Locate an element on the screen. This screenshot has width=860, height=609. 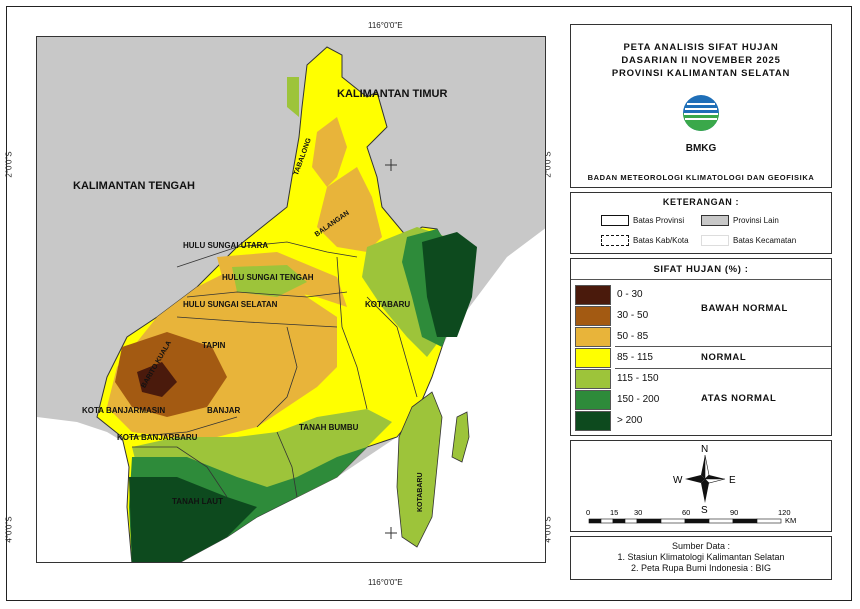
batas-provinsi-label: Batas Provinsi is located at coordinates (659, 220).